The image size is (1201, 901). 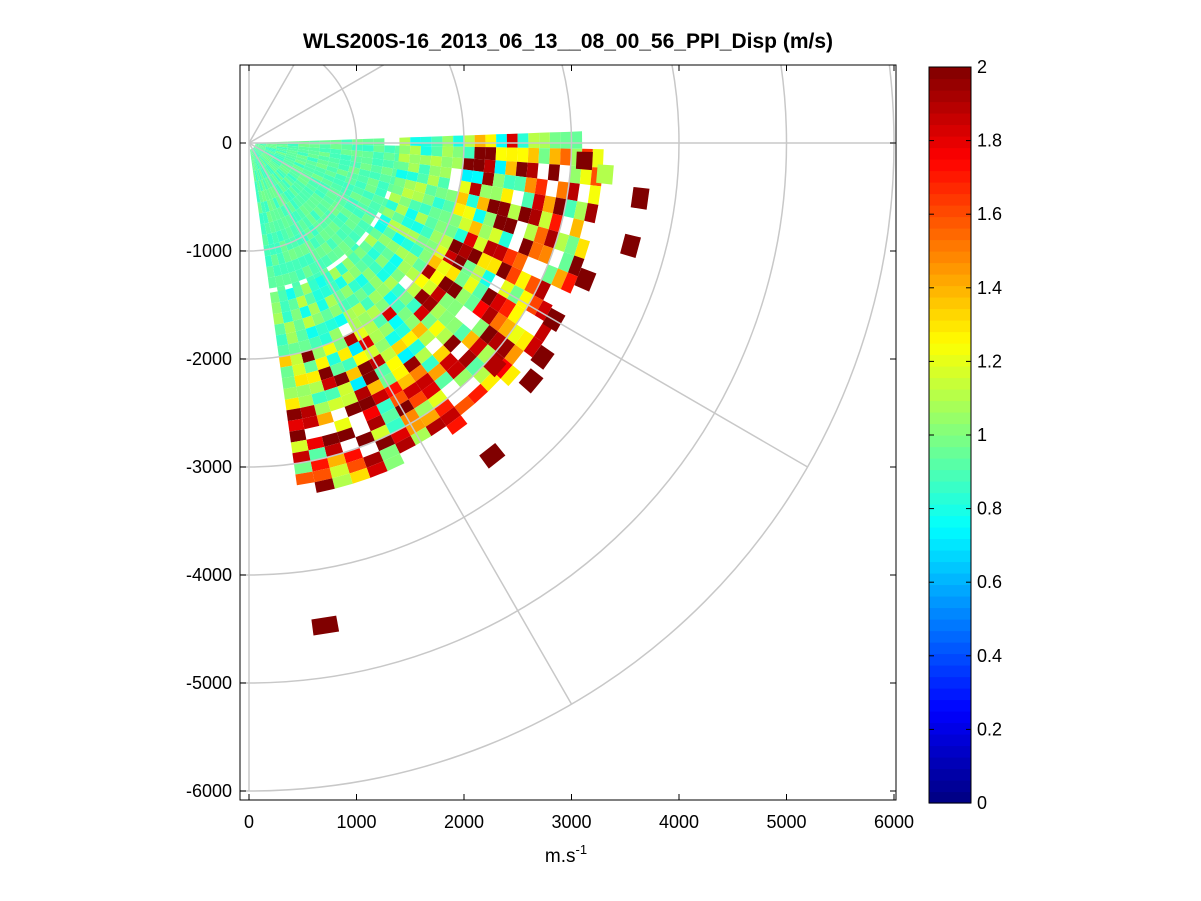 I want to click on colorbar-tick-label: 1.8, so click(x=989, y=141).